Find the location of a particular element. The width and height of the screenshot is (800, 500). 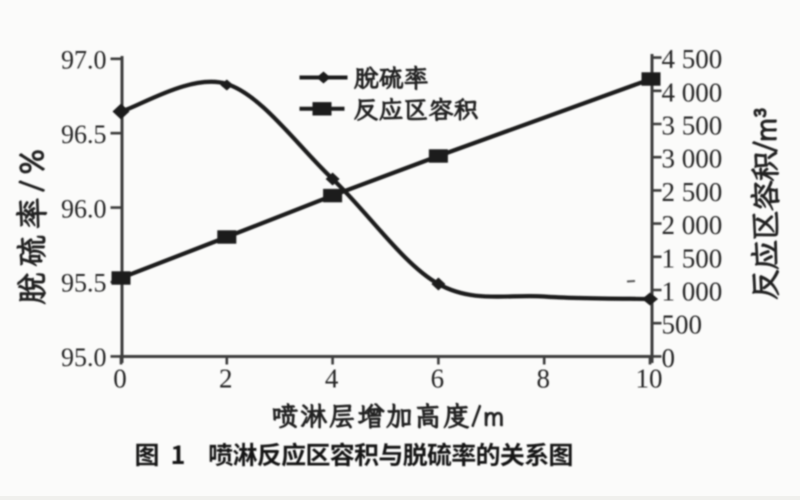

svg-text: 96.0 is located at coordinates (84, 208).